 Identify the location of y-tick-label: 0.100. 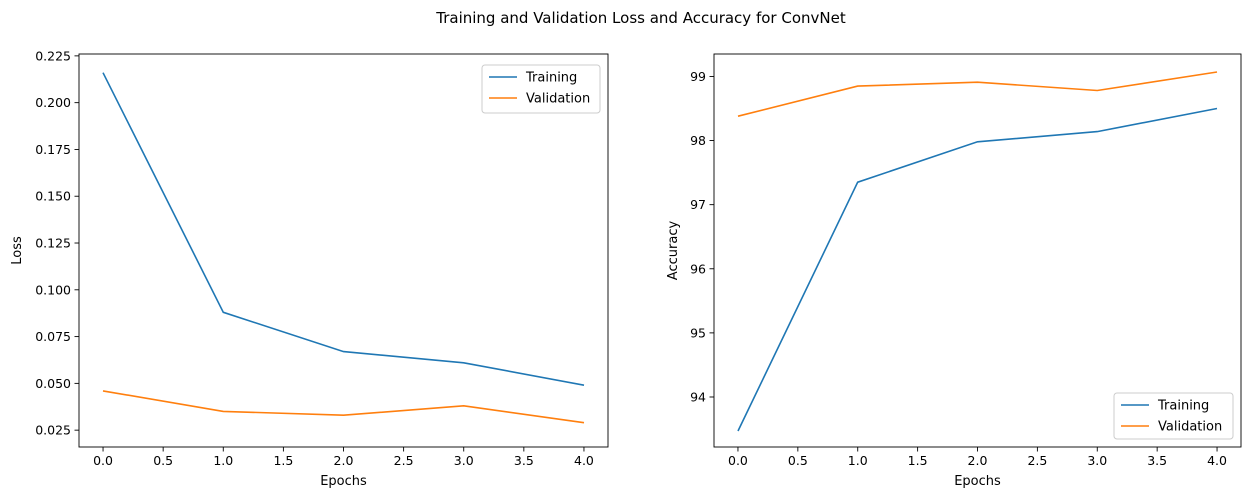
(53, 289).